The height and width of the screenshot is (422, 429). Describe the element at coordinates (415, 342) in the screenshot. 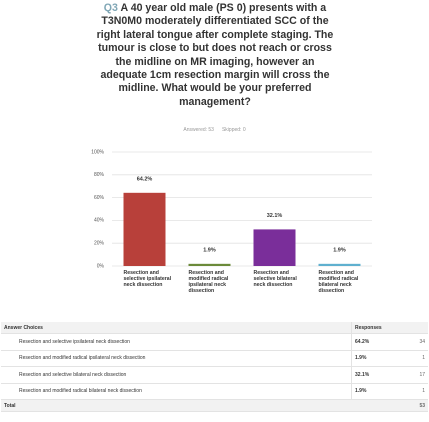

I see `count-cell: 34` at that location.